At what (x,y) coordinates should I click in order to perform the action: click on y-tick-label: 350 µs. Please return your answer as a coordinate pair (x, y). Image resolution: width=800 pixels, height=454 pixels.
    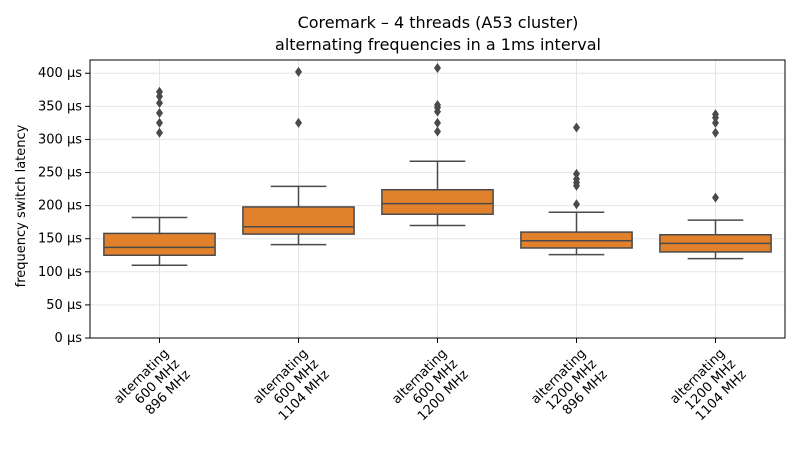
    Looking at the image, I should click on (60, 106).